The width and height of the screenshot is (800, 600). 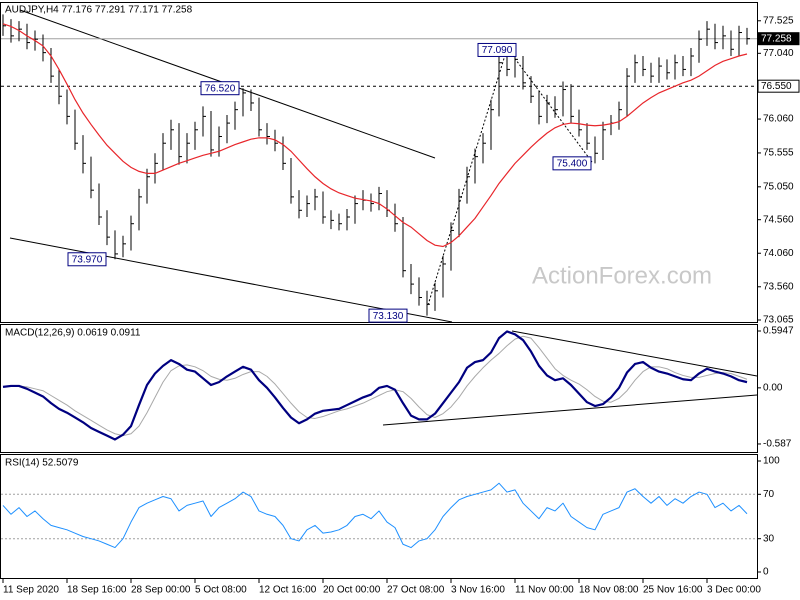 I want to click on annotation-label: 76.520, so click(x=220, y=88).